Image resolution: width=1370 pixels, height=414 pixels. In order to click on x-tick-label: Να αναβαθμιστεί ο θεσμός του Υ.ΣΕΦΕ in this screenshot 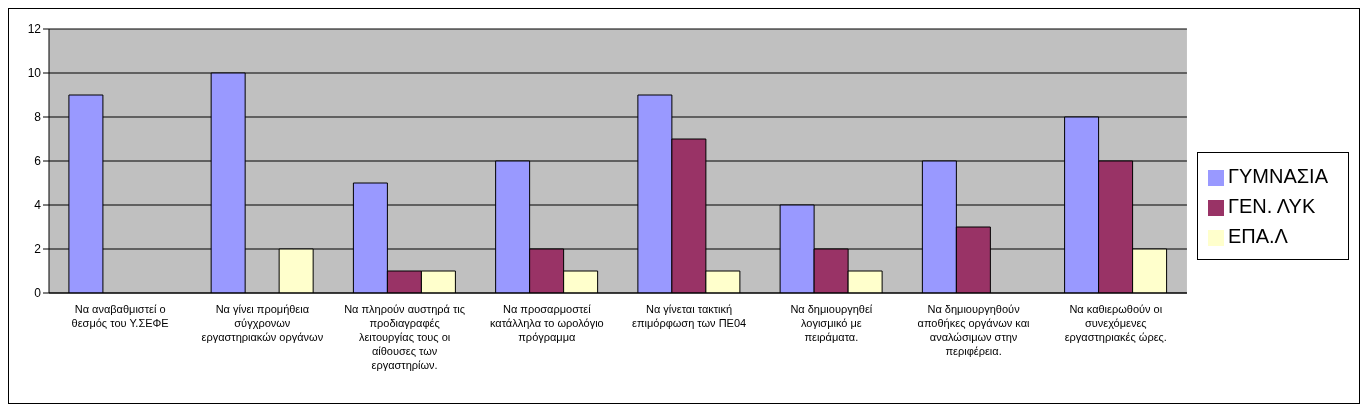, I will do `click(120, 316)`.